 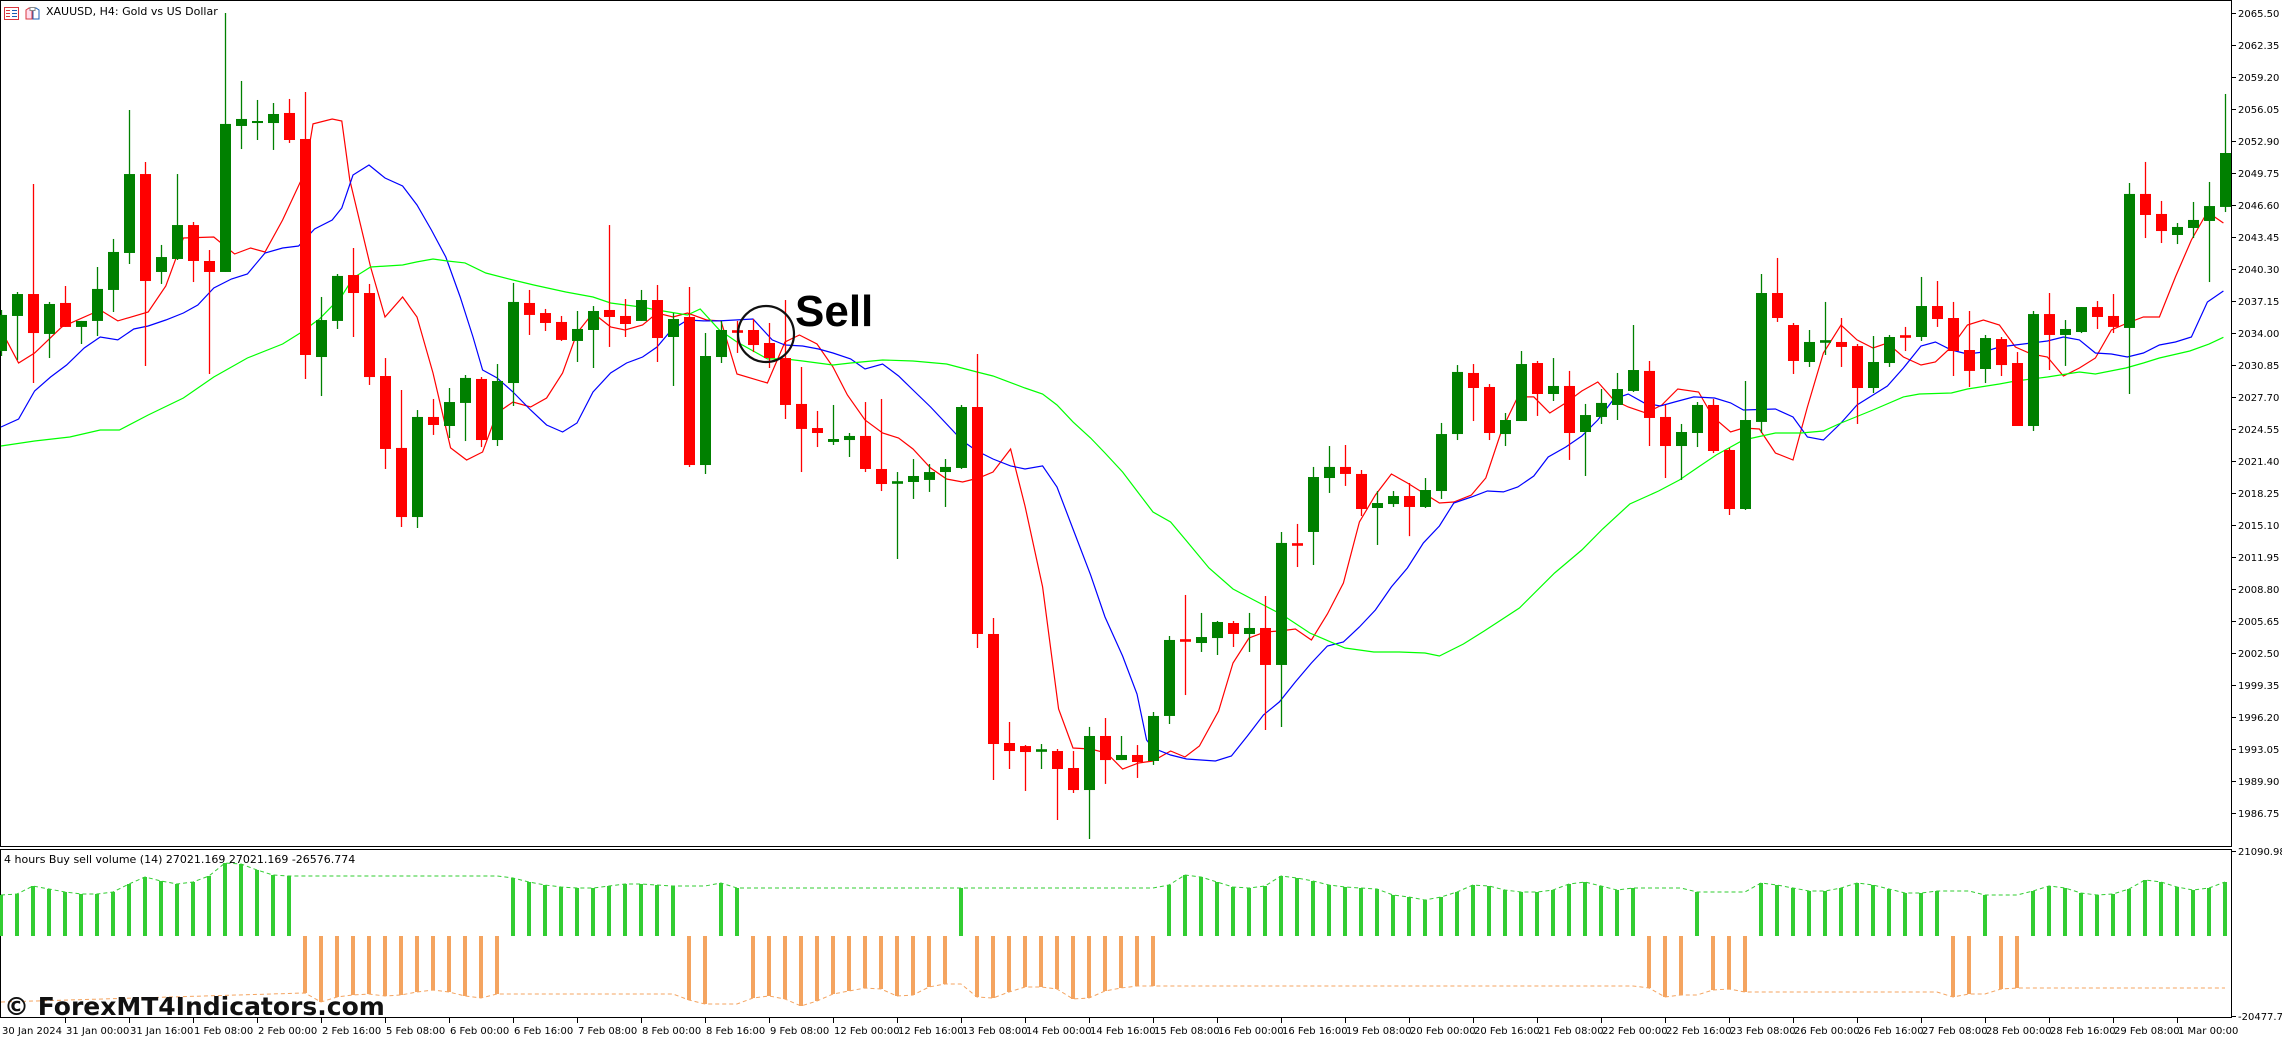 I want to click on time-tick-label: 26 Feb 00:00, so click(x=1827, y=1031).